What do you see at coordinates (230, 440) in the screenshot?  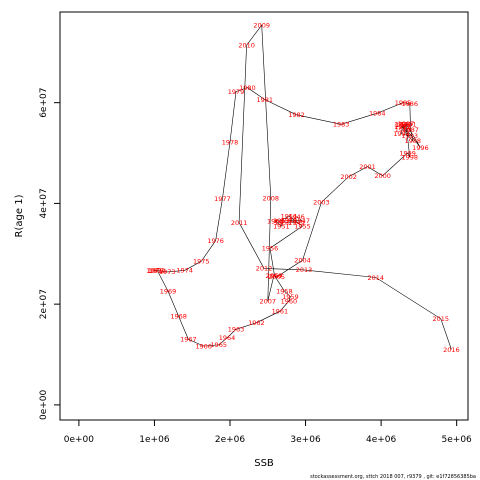 I see `x-tick-label: 2e+06` at bounding box center [230, 440].